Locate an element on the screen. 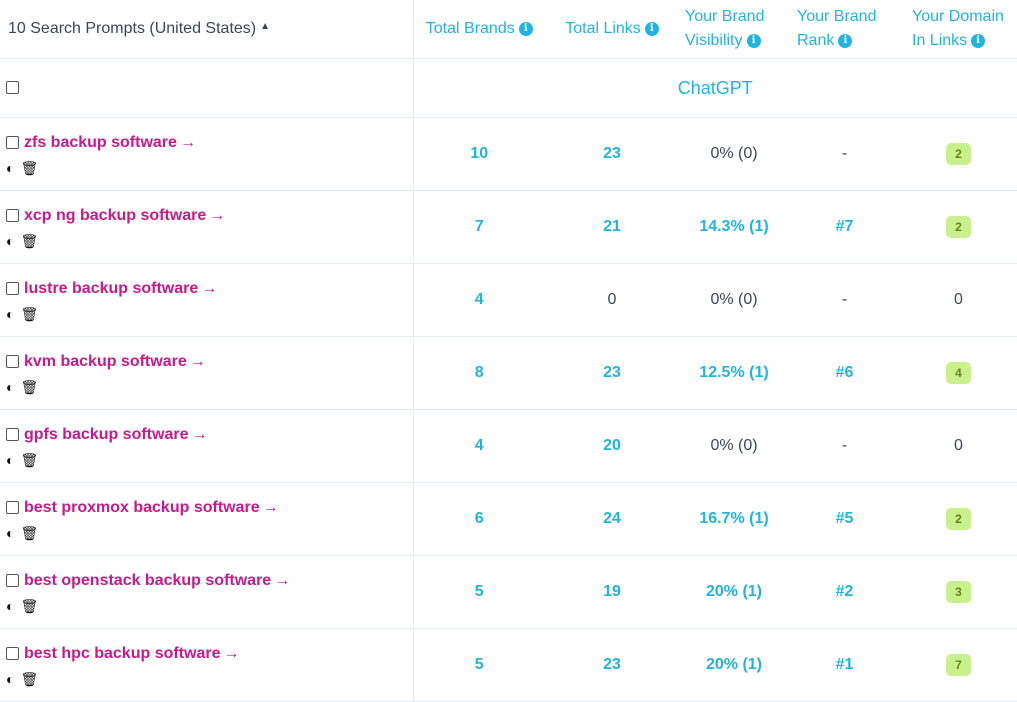 This screenshot has width=1017, height=702. total-links-header: Total Links i is located at coordinates (612, 29).